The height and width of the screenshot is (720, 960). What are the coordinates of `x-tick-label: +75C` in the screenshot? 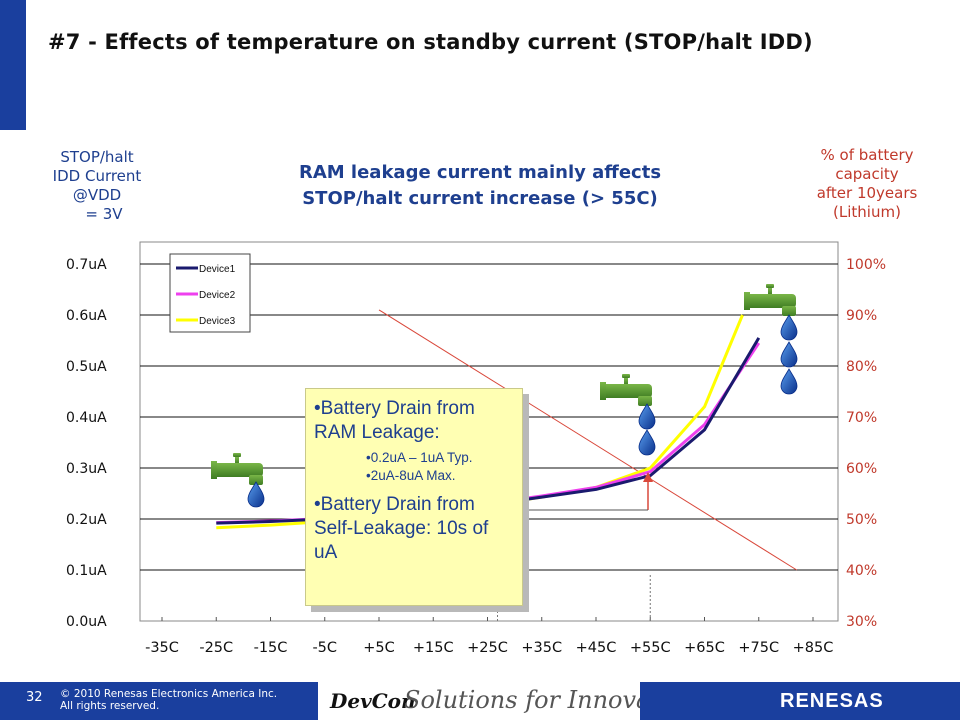 It's located at (758, 648).